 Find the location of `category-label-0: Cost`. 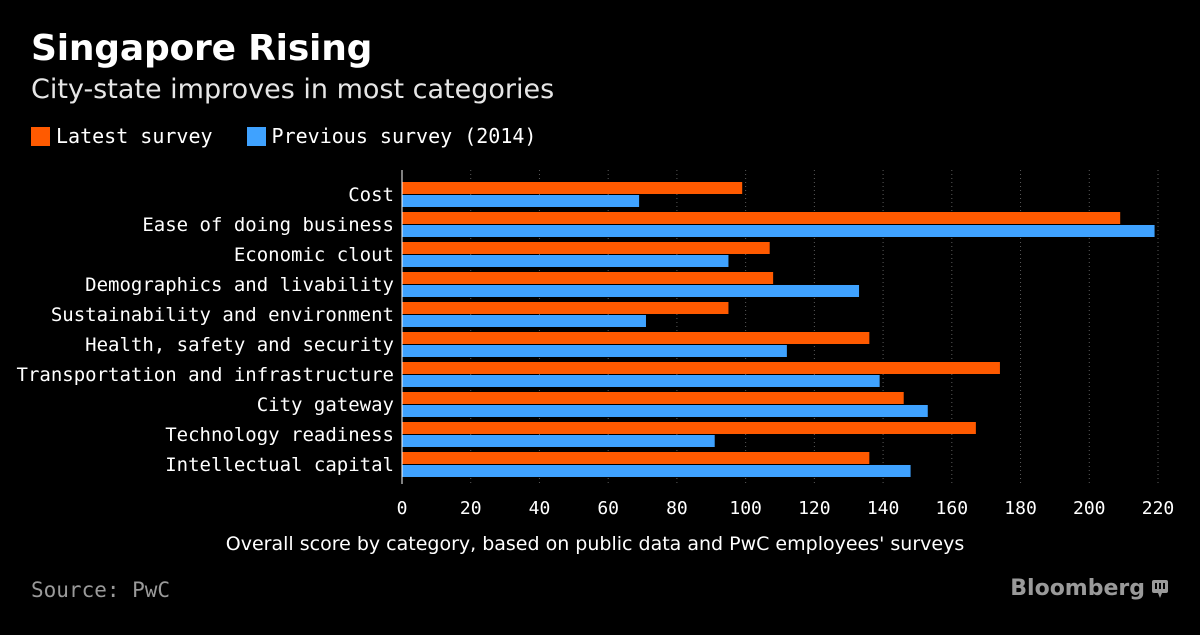

category-label-0: Cost is located at coordinates (371, 195).